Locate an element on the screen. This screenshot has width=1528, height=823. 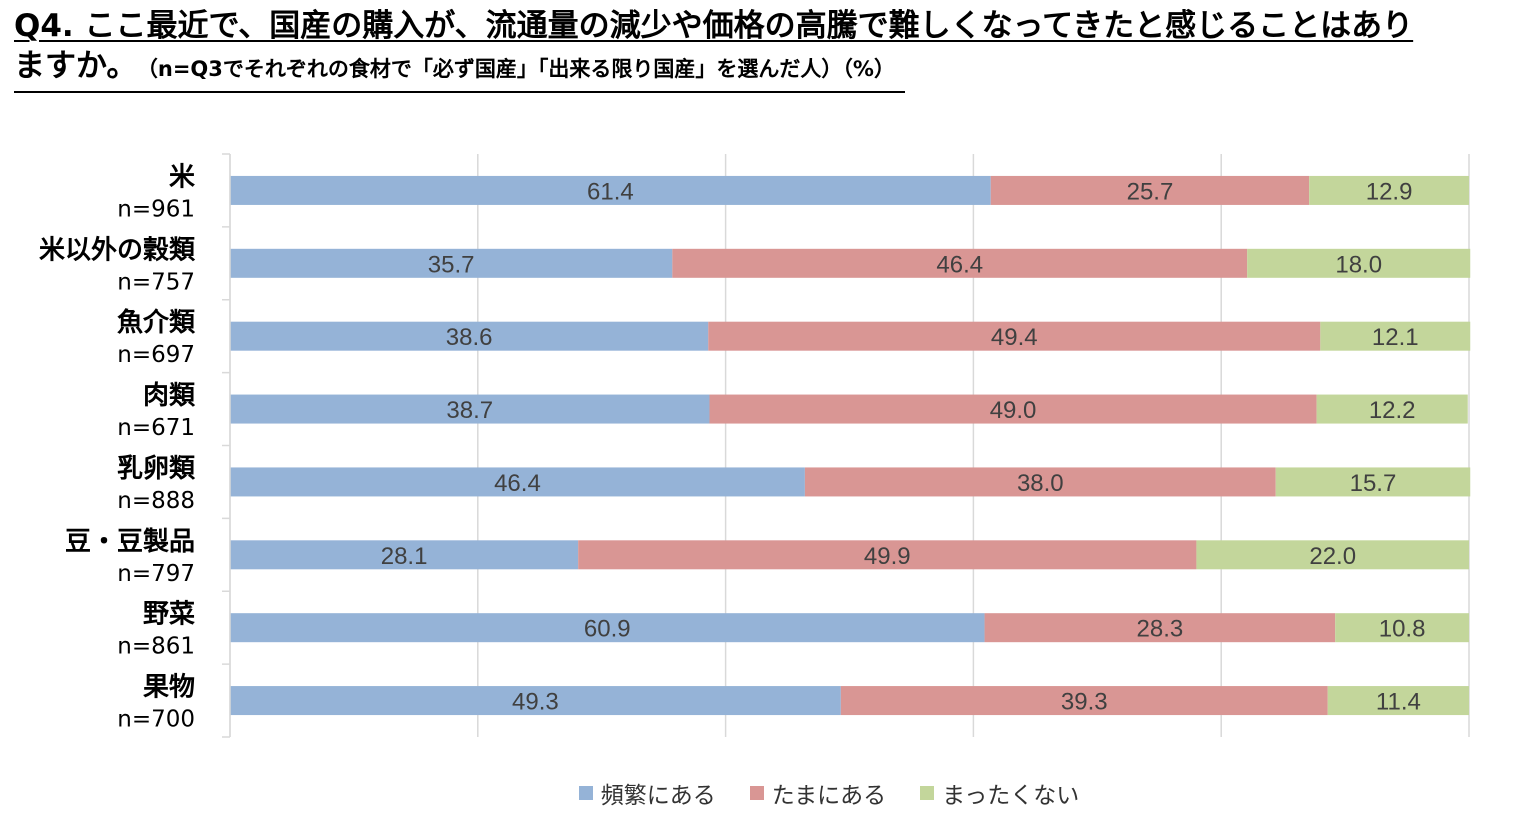
sample-size-3: n=671 is located at coordinates (156, 428).